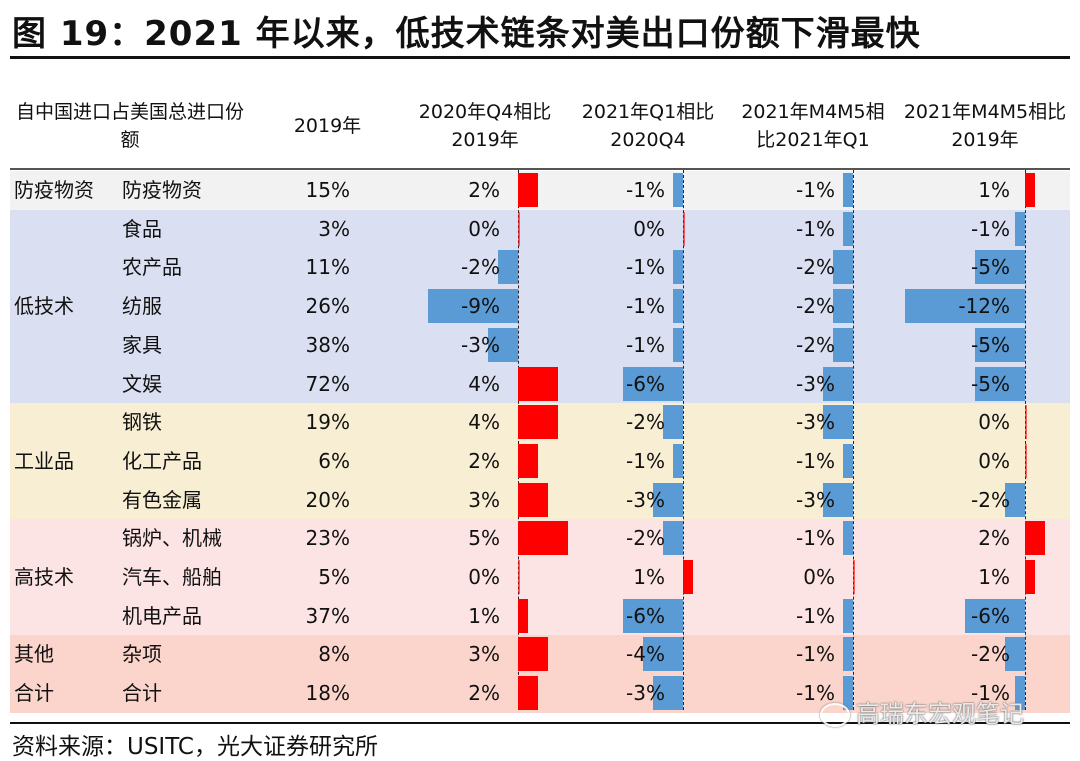 This screenshot has width=1080, height=761. What do you see at coordinates (34, 693) in the screenshot?
I see `group-label: 合计` at bounding box center [34, 693].